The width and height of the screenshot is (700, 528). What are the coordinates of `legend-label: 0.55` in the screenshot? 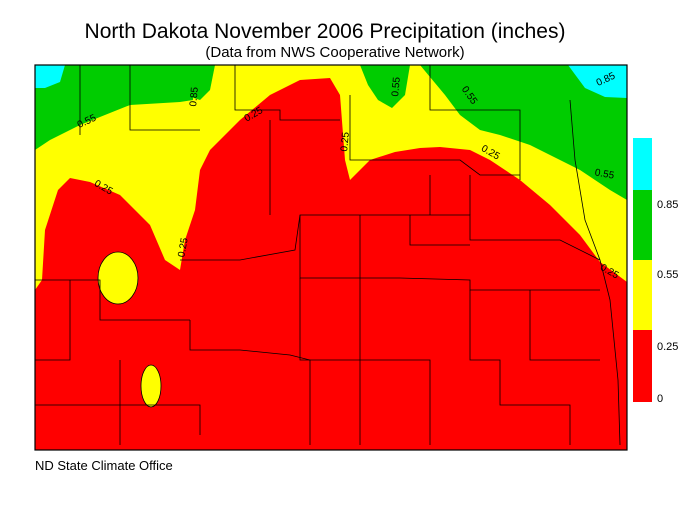 It's located at (667, 275).